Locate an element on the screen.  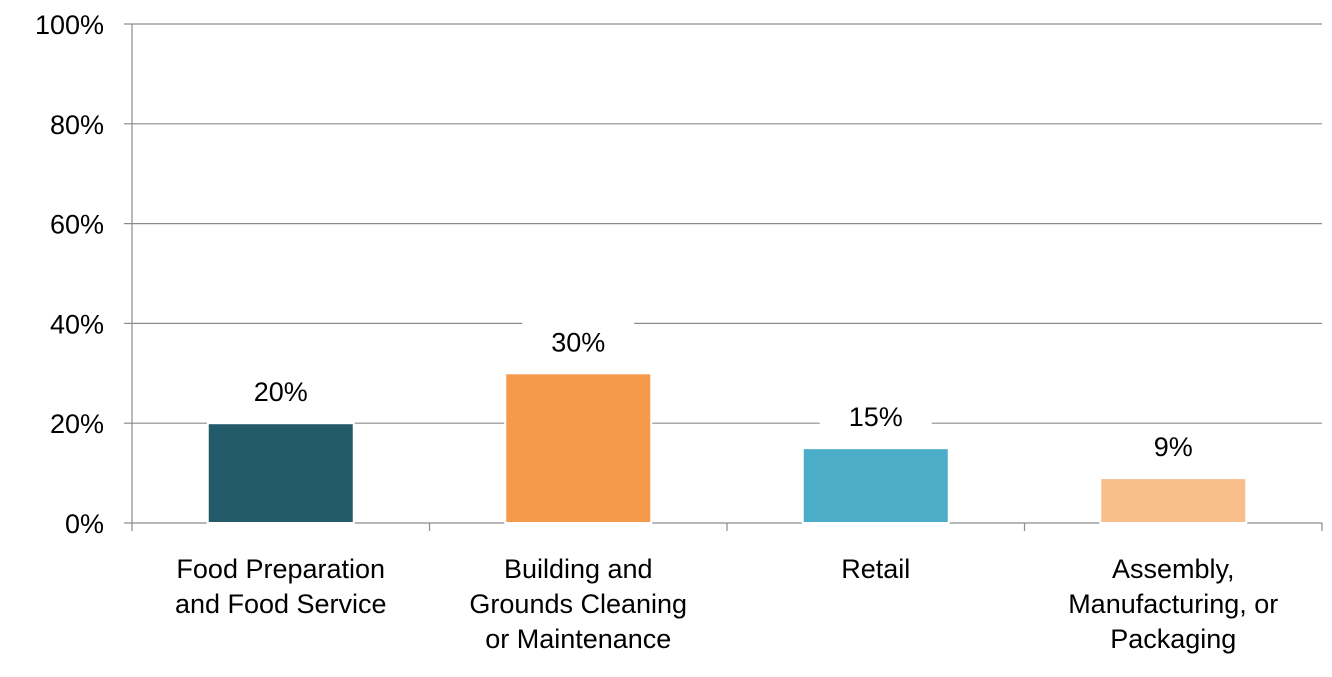
data-label: 30% is located at coordinates (578, 342).